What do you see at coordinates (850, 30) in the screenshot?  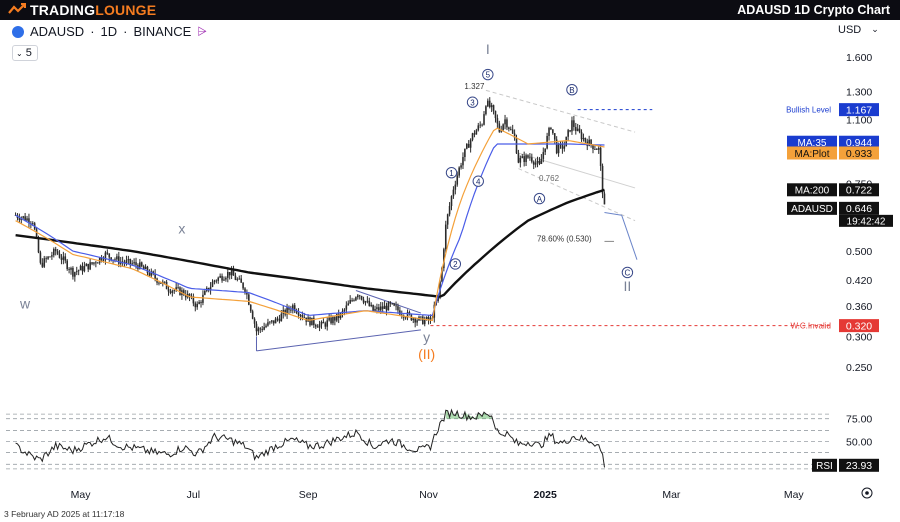 I see `currency-label: USD` at bounding box center [850, 30].